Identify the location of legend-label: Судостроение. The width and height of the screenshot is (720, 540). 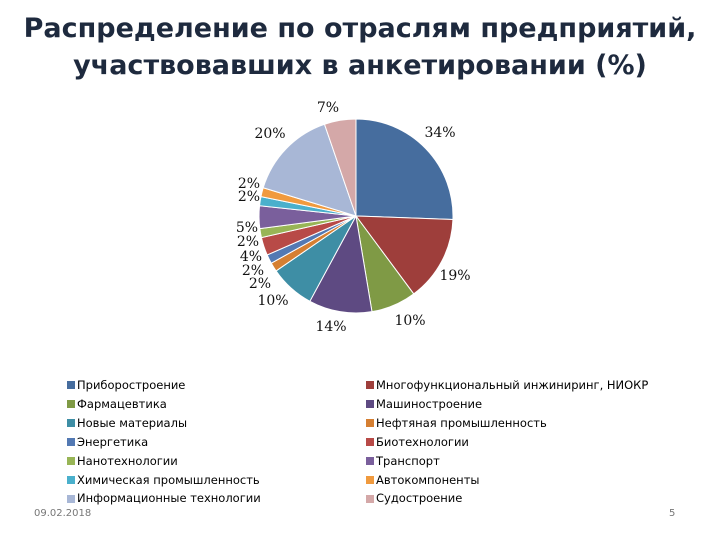
(419, 498).